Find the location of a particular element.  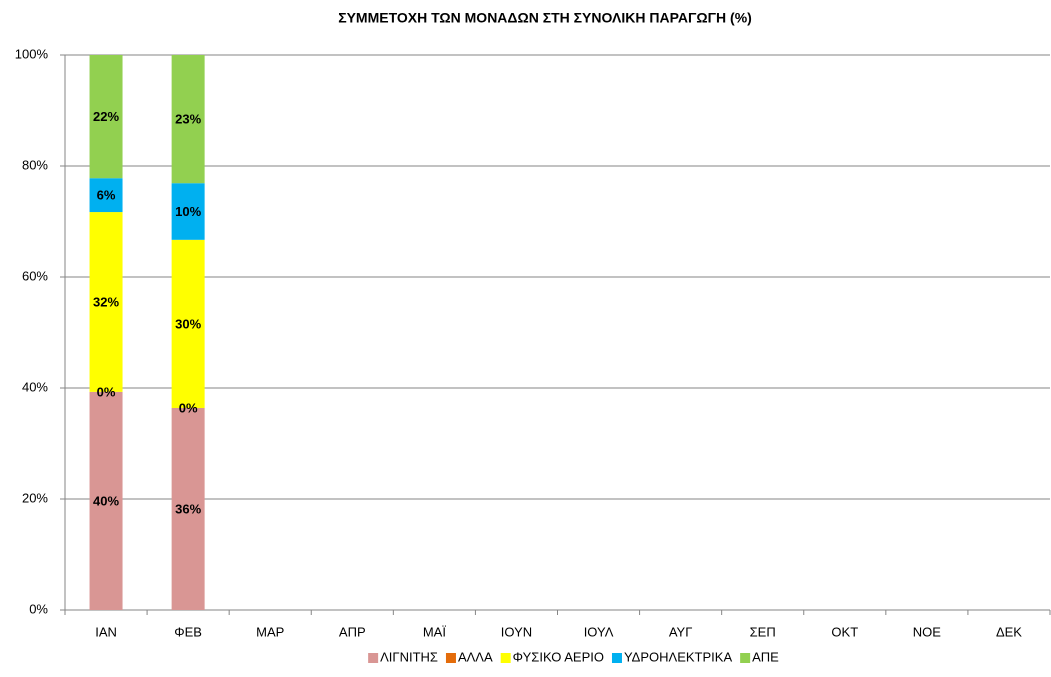

x-tick-label: ΙΟΥΛ is located at coordinates (599, 631).